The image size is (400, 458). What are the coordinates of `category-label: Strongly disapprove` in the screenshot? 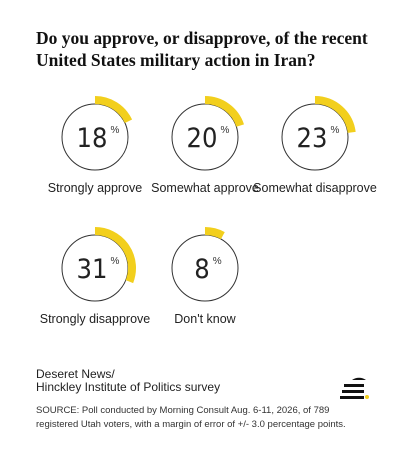 It's located at (95, 319).